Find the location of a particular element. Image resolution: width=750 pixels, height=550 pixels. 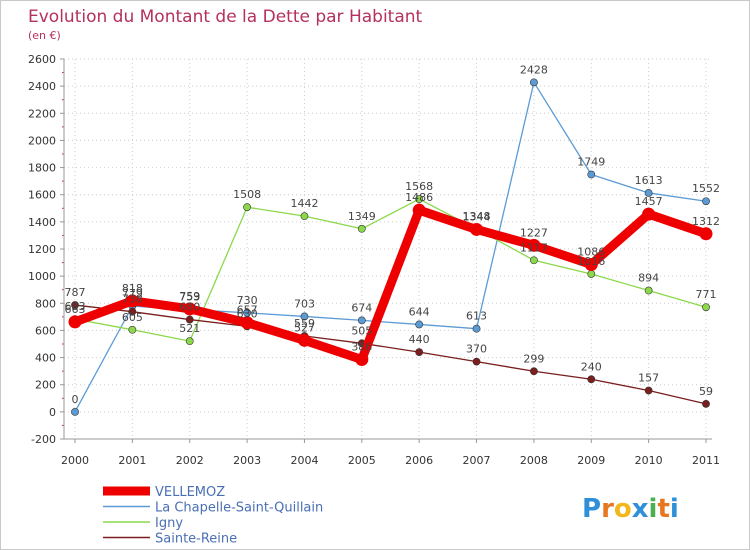

x-tick-label: 2008 is located at coordinates (534, 460).